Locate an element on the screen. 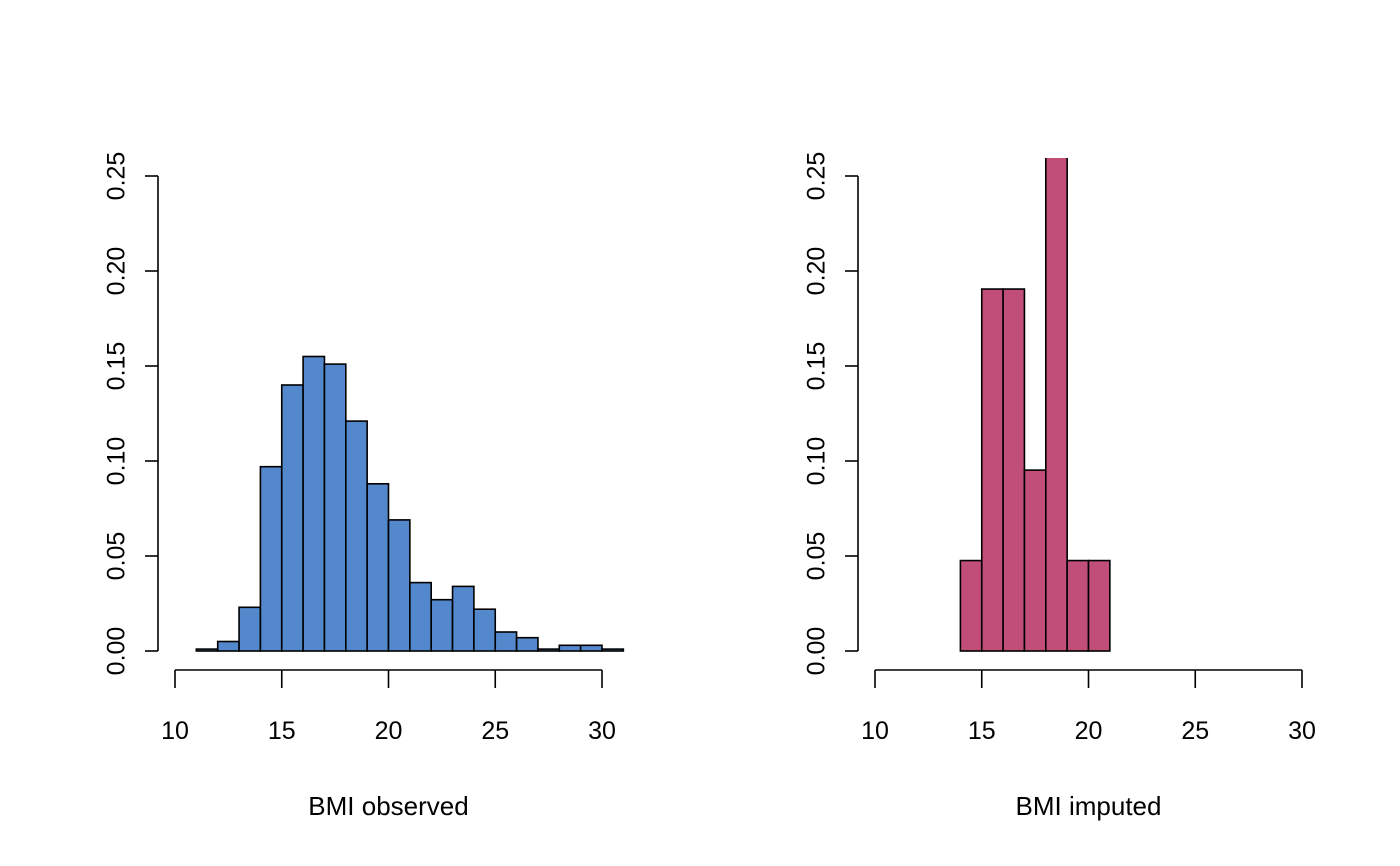  x-axis-title: BMI observed is located at coordinates (388, 806).